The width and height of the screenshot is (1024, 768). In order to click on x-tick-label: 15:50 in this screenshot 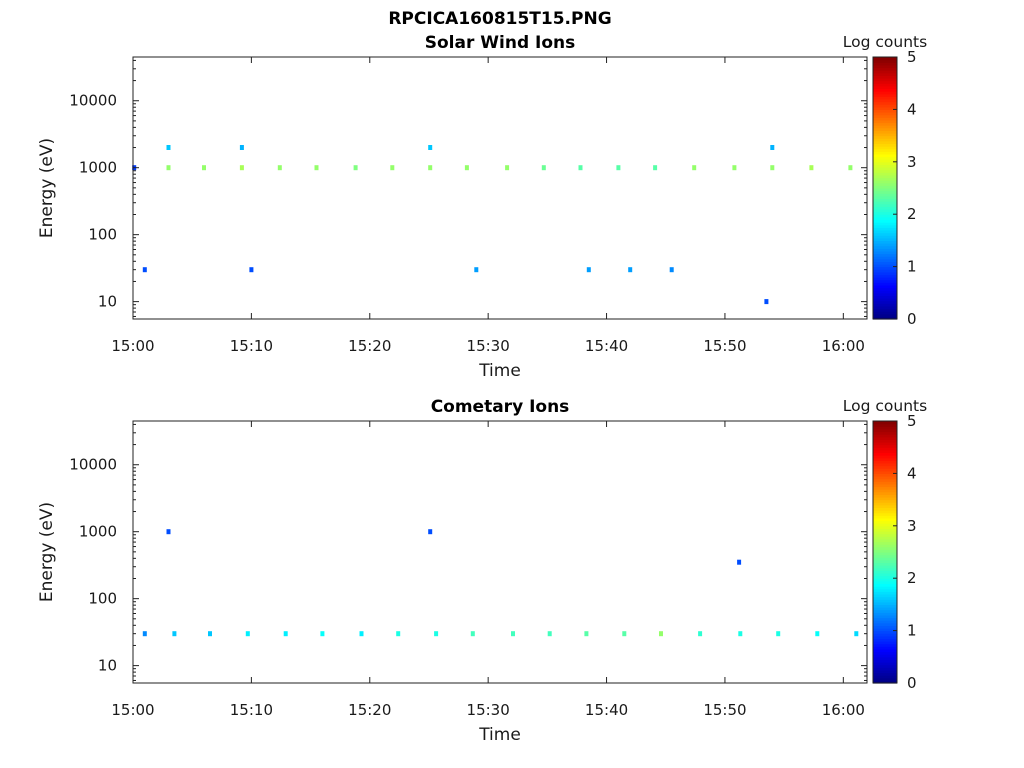, I will do `click(724, 710)`.